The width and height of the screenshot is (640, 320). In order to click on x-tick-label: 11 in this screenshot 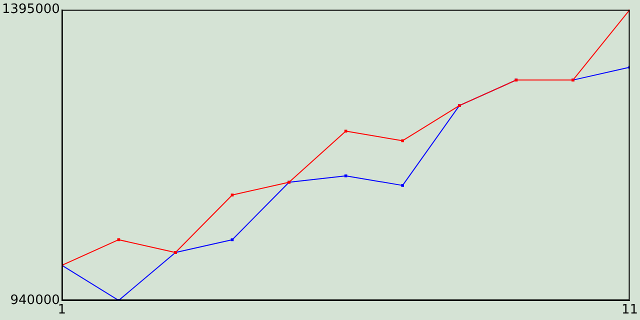, I will do `click(629, 310)`.